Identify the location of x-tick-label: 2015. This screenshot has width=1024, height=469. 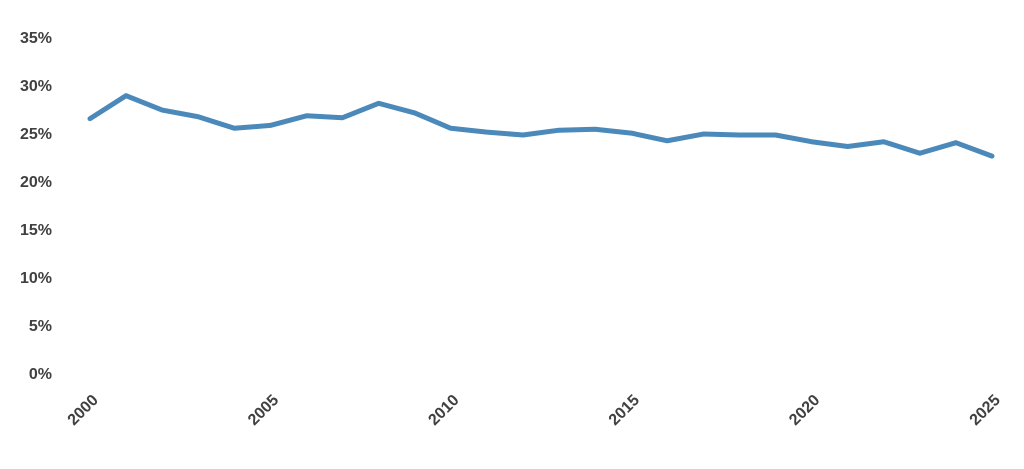
(624, 410).